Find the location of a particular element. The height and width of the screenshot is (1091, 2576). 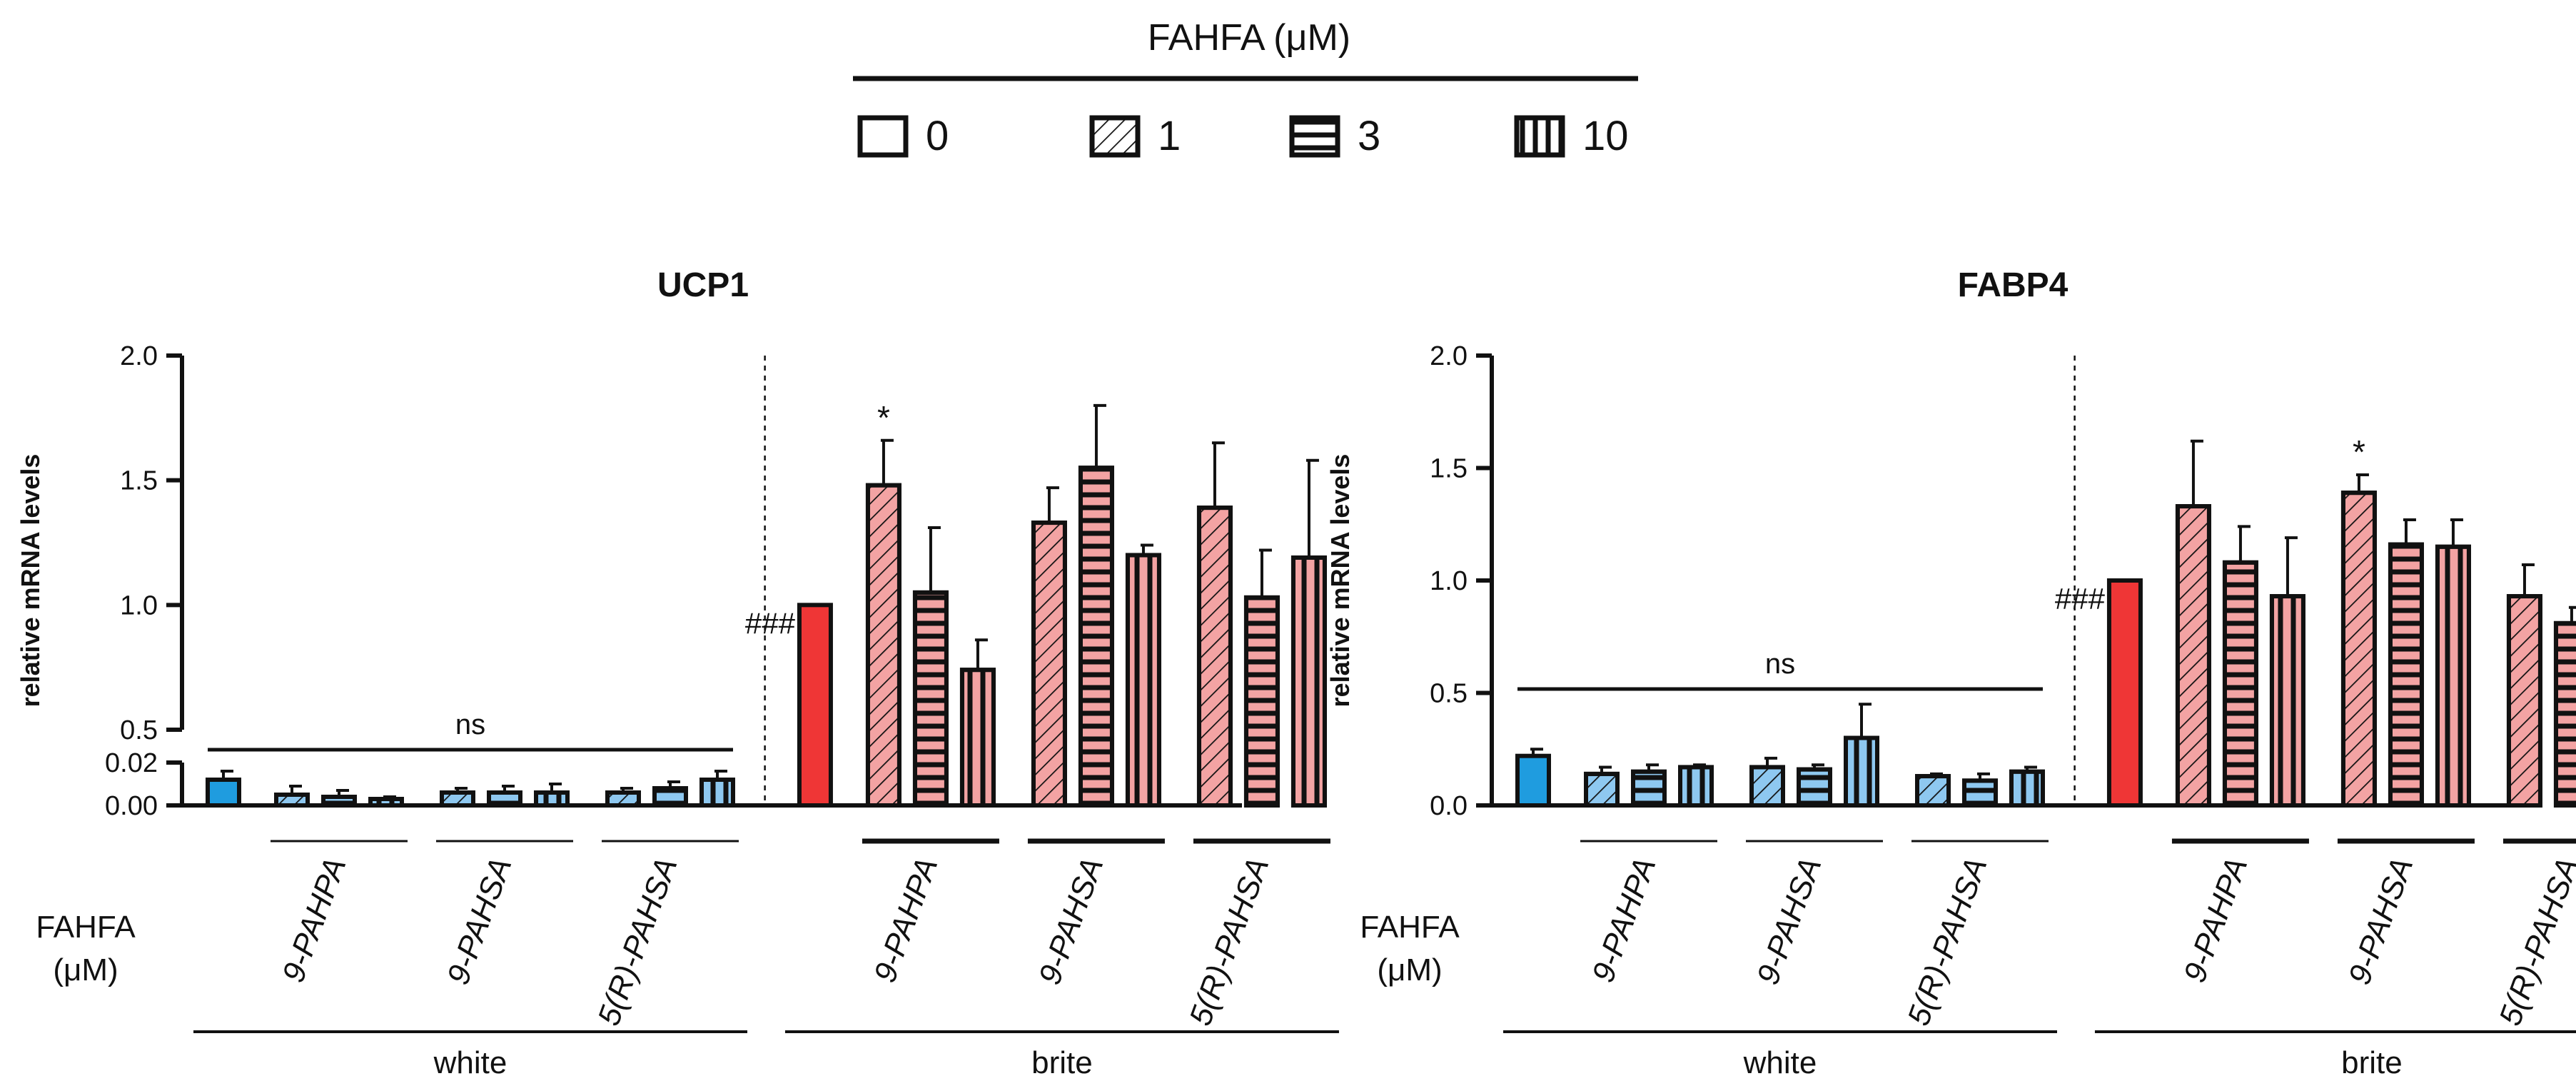

legend-items: 0 1 3 10 is located at coordinates (1243, 136).